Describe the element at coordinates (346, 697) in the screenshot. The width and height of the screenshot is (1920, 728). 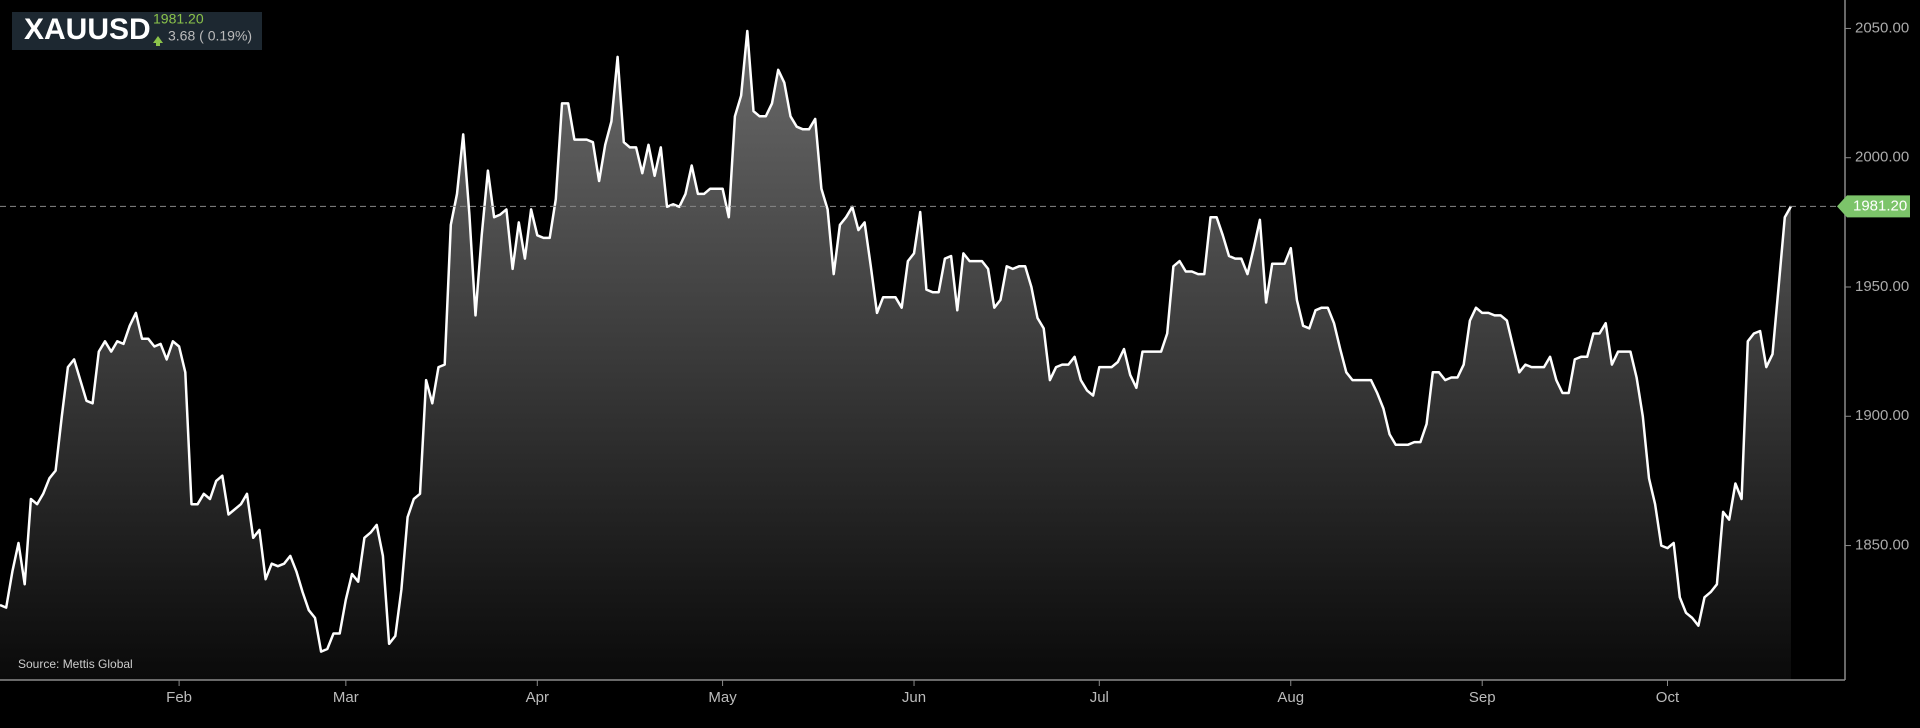
I see `x-tick-label: Mar` at that location.